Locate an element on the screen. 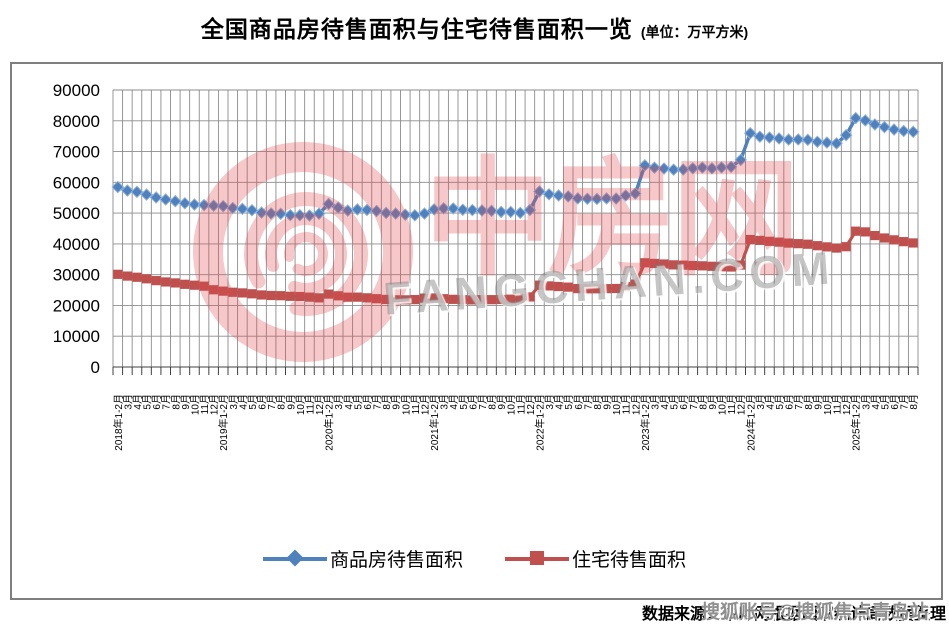 The image size is (949, 633). svg-text: 2020年1-2月 is located at coordinates (329, 422).